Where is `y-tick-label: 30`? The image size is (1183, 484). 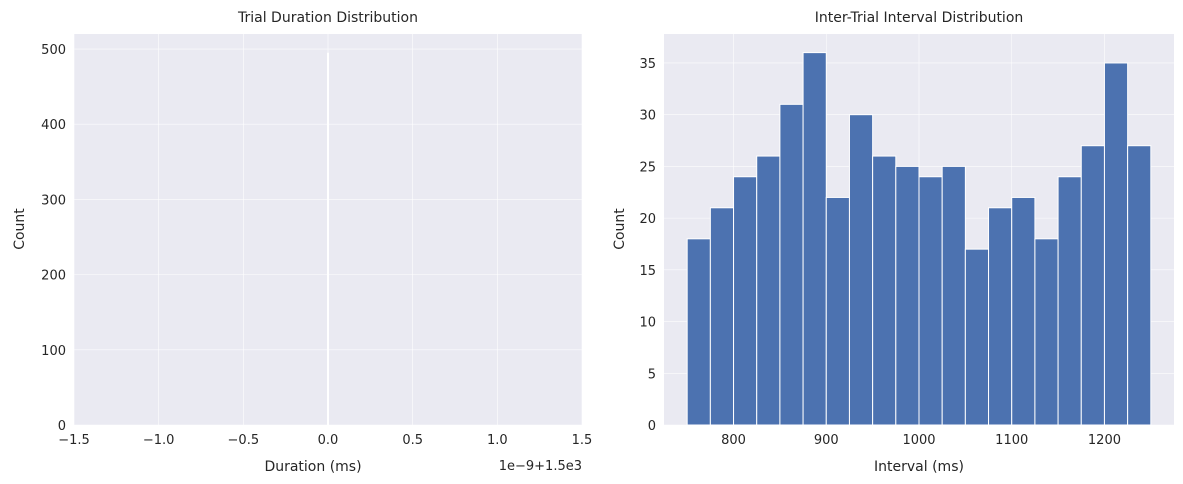 y-tick-label: 30 is located at coordinates (647, 116).